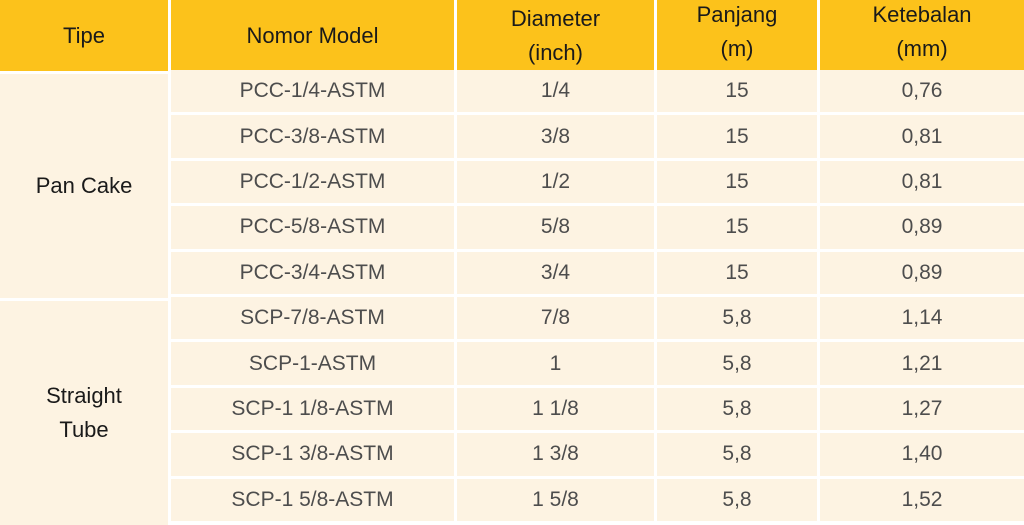  Describe the element at coordinates (557, 274) in the screenshot. I see `diameter-cell: 3/4` at that location.